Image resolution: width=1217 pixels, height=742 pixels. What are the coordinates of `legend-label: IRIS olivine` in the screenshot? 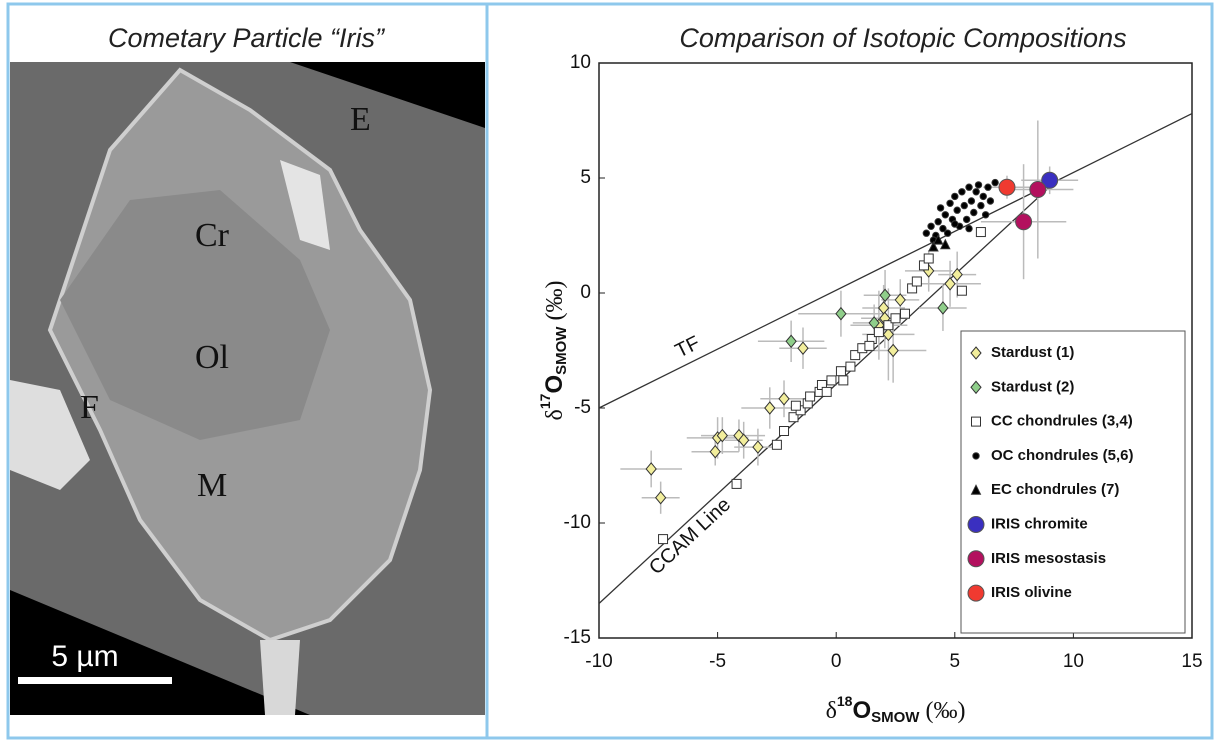 It's located at (1031, 592).